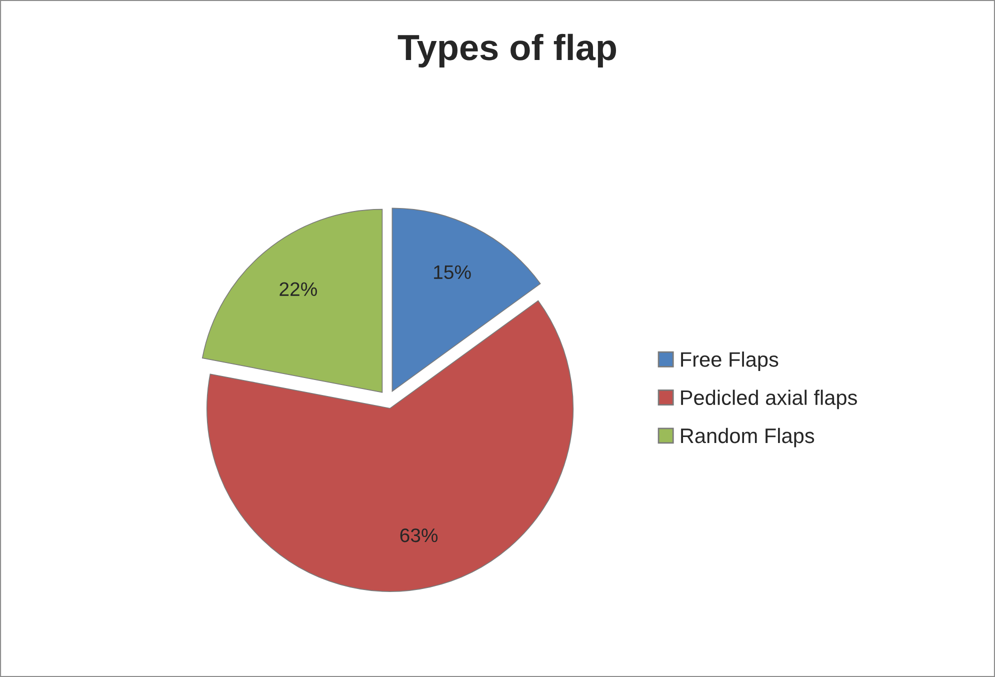  I want to click on legend-label: Free Flaps, so click(729, 361).